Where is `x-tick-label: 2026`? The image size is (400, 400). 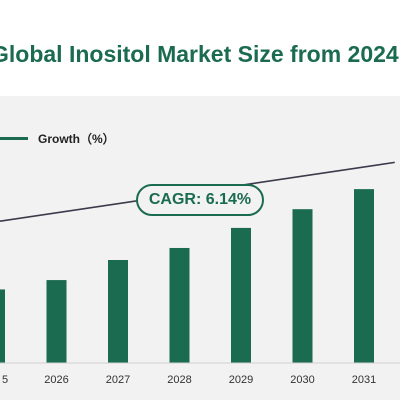 x-tick-label: 2026 is located at coordinates (56, 380).